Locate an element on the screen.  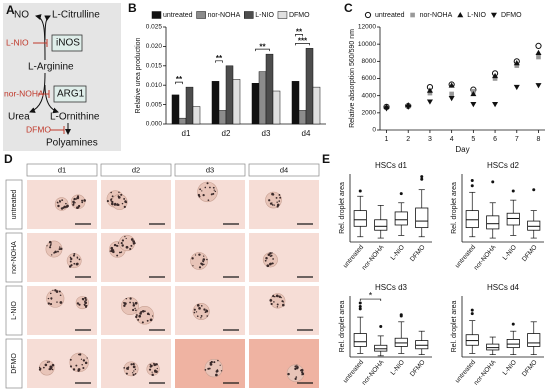
legend-swatch is located at coordinates (156, 15).